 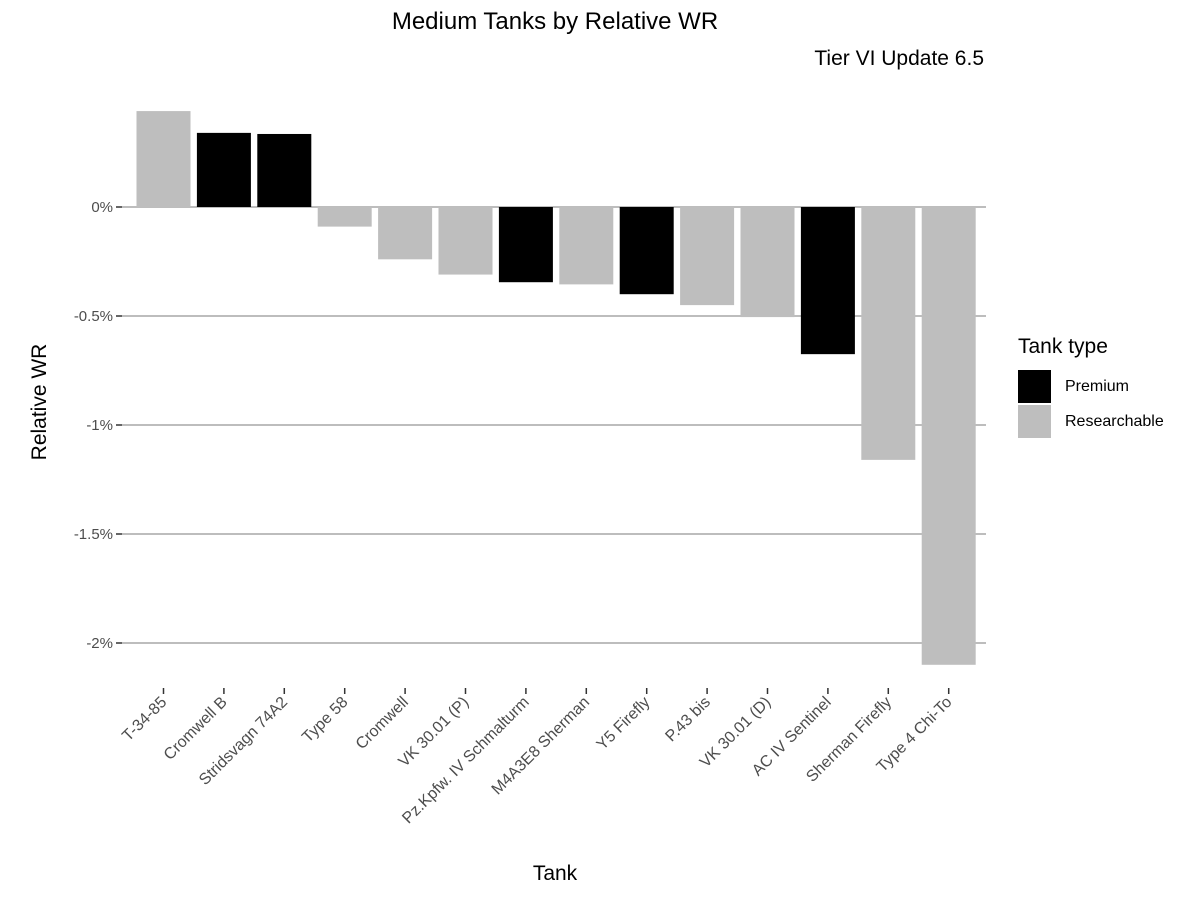 I want to click on legend-label-premium: Premium, so click(x=1097, y=386).